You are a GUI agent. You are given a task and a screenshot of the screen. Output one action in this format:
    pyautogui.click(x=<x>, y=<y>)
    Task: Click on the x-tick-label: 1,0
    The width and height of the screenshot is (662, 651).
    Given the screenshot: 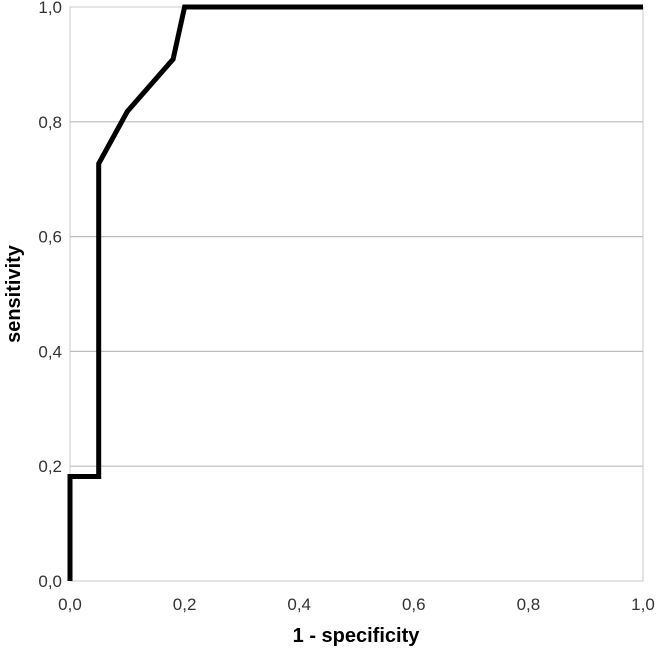 What is the action you would take?
    pyautogui.click(x=643, y=604)
    